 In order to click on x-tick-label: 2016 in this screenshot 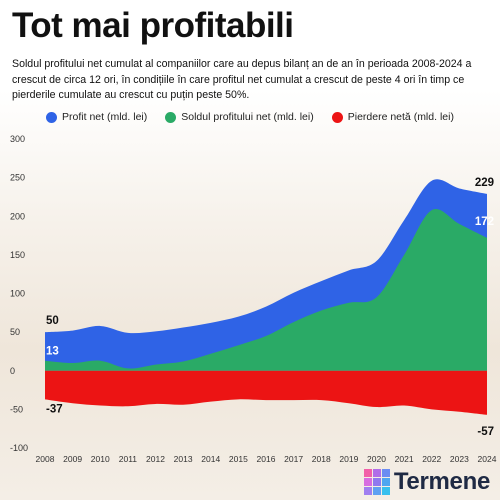, I will do `click(266, 459)`.